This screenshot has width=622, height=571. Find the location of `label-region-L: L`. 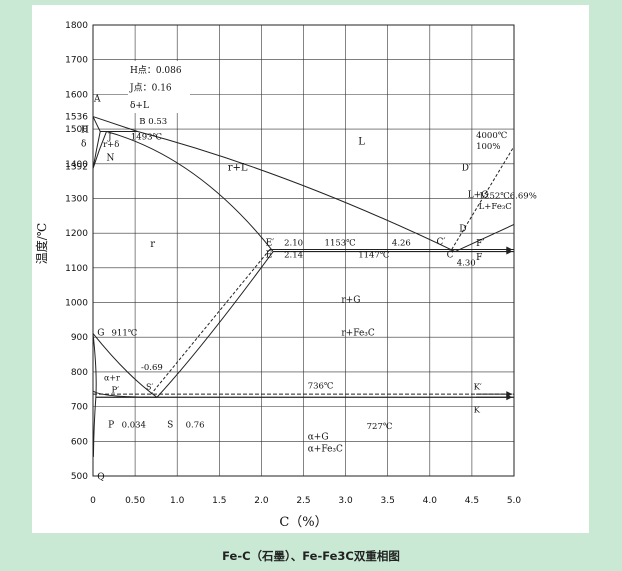

label-region-L: L is located at coordinates (361, 142).